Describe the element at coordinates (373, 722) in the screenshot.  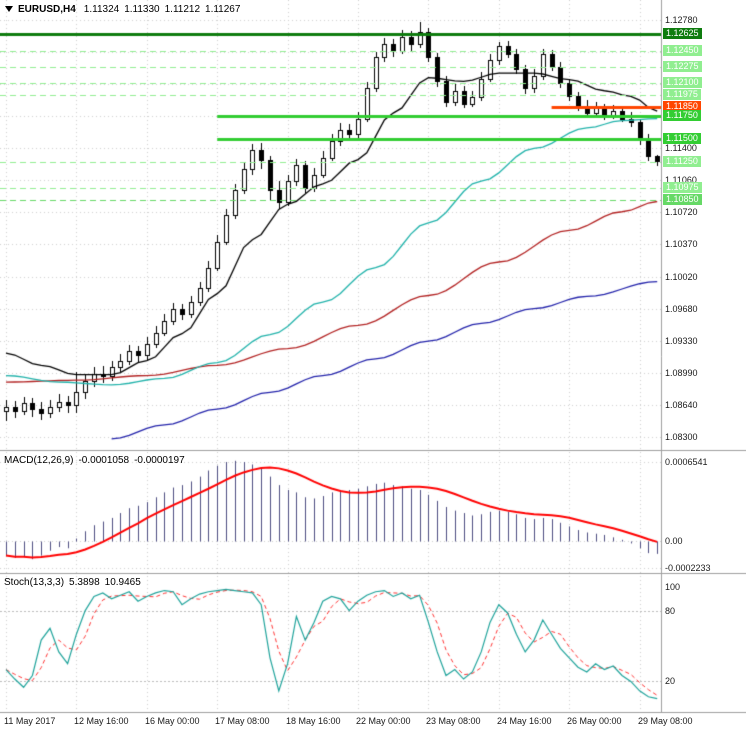
I see `time-axis` at that location.